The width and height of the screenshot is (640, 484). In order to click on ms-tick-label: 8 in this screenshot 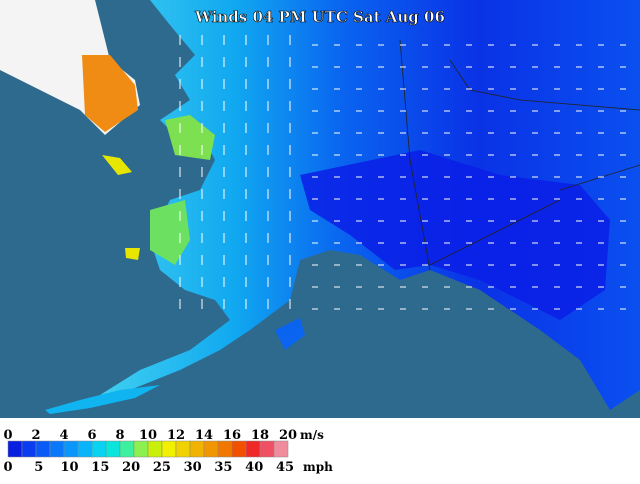, I will do `click(119, 435)`.